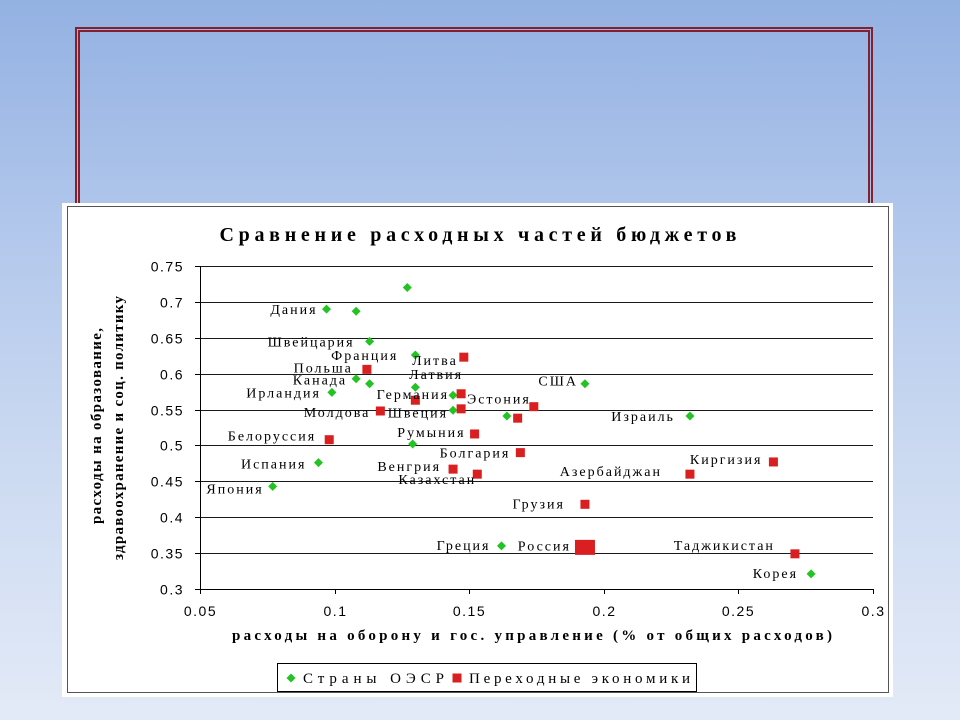 This screenshot has height=720, width=960. I want to click on data-label: Испания, so click(273, 465).